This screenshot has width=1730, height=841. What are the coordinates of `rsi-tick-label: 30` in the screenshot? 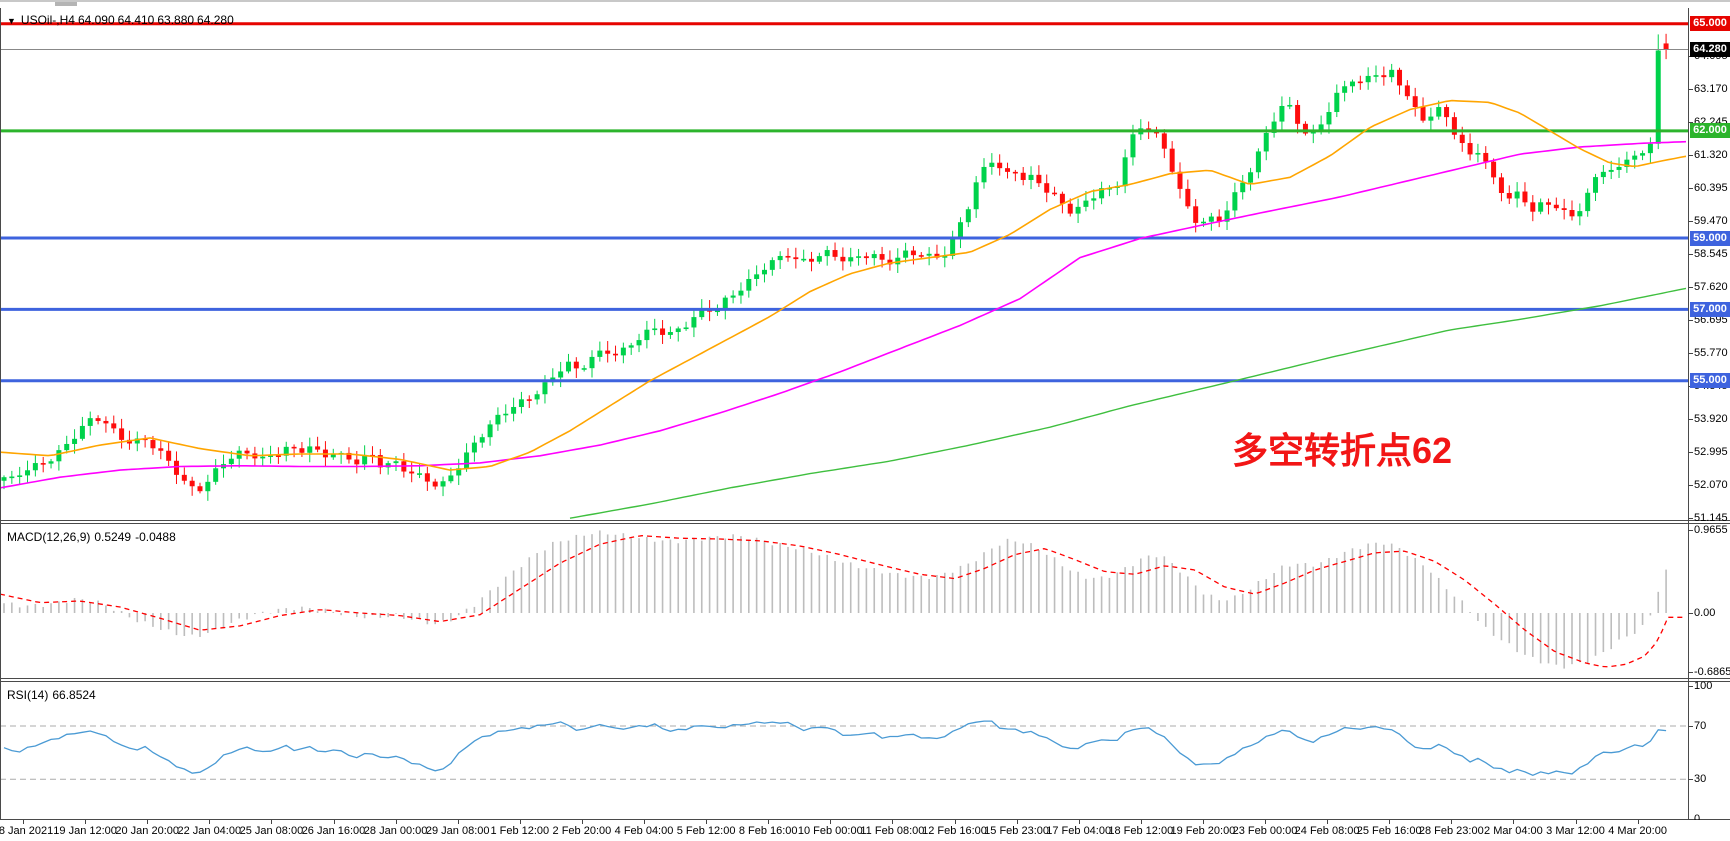 It's located at (1700, 779).